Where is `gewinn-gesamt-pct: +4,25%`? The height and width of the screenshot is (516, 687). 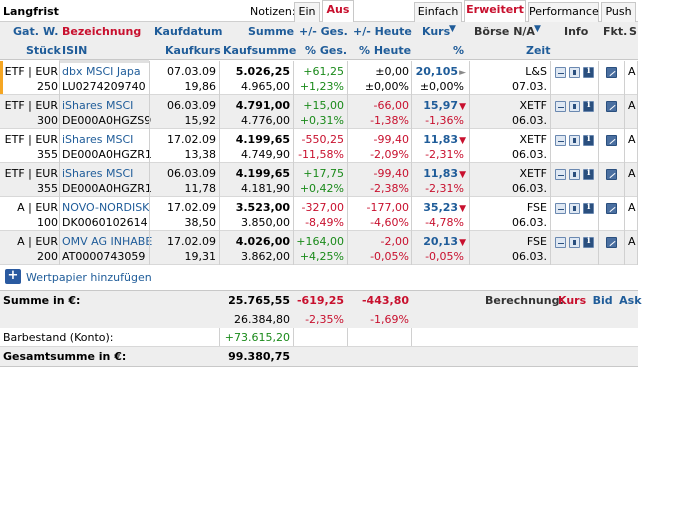 gewinn-gesamt-pct: +4,25% is located at coordinates (321, 256).